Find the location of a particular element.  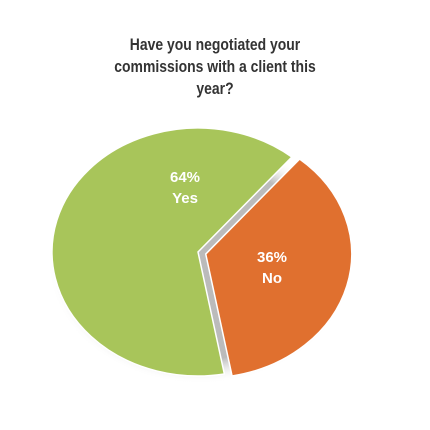

slice-category-label: No is located at coordinates (272, 278).